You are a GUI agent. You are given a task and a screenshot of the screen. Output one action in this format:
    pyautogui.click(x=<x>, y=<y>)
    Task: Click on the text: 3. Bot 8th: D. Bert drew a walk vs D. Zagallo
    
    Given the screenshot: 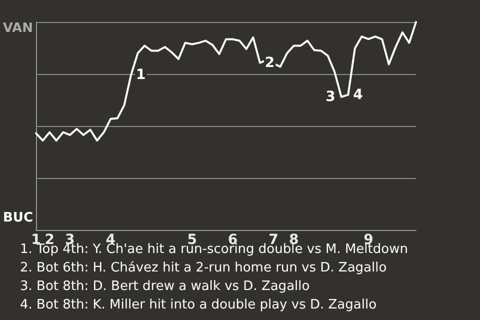 What is the action you would take?
    pyautogui.click(x=165, y=286)
    